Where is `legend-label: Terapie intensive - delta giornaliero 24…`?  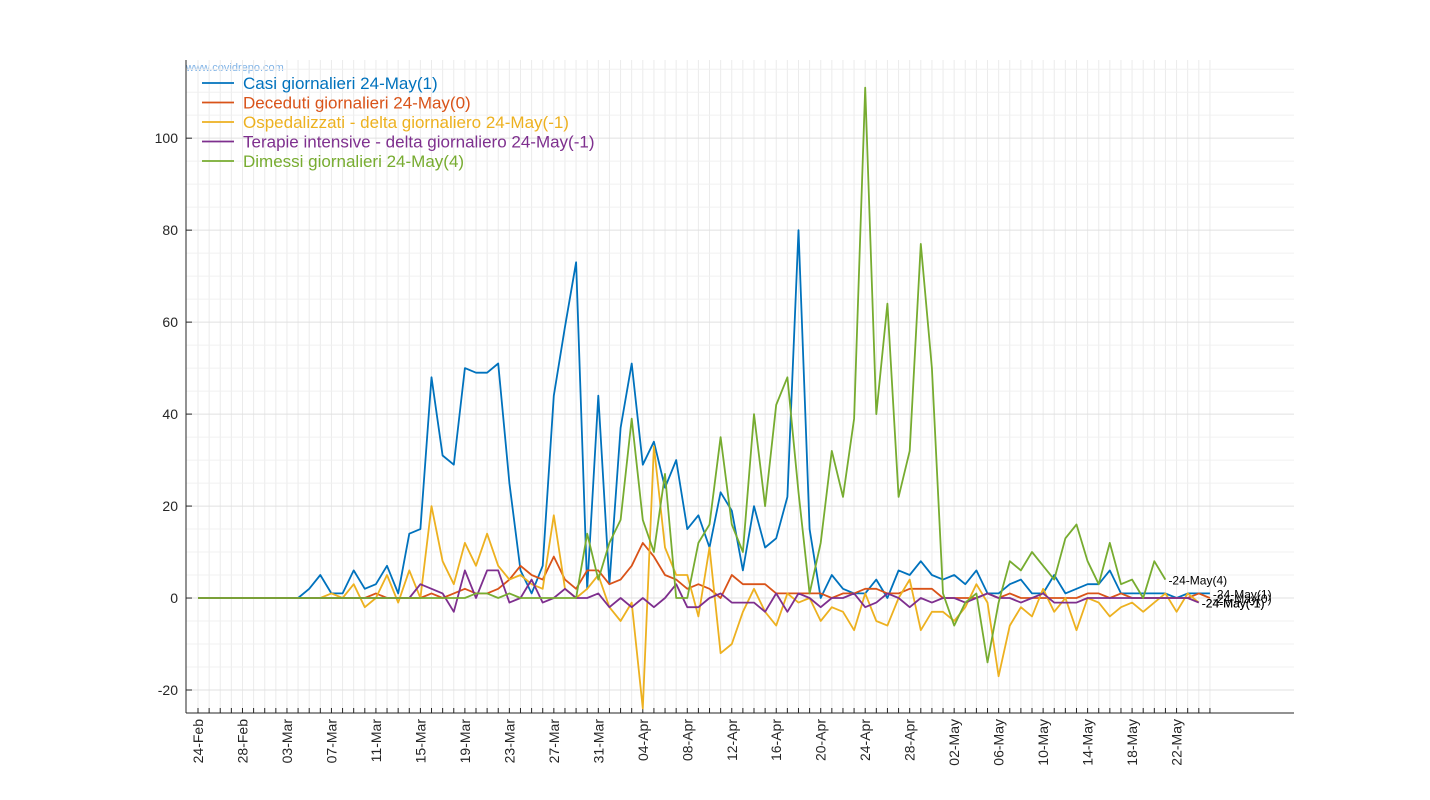
legend-label: Terapie intensive - delta giornaliero 24… is located at coordinates (419, 142).